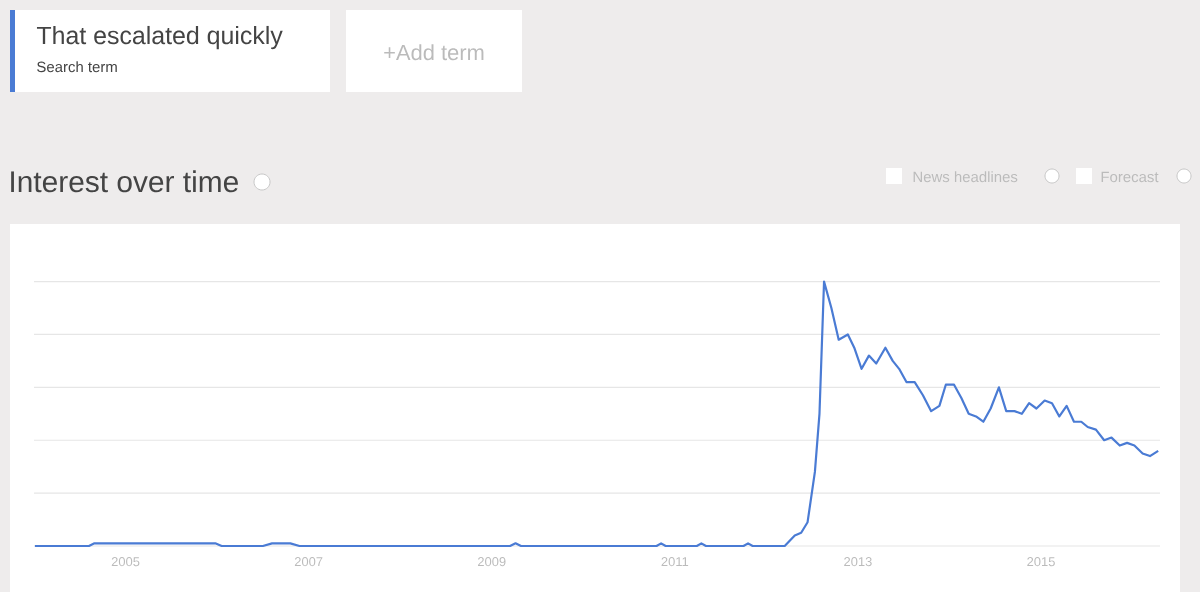  What do you see at coordinates (124, 181) in the screenshot?
I see `chart-title: Interest over time` at bounding box center [124, 181].